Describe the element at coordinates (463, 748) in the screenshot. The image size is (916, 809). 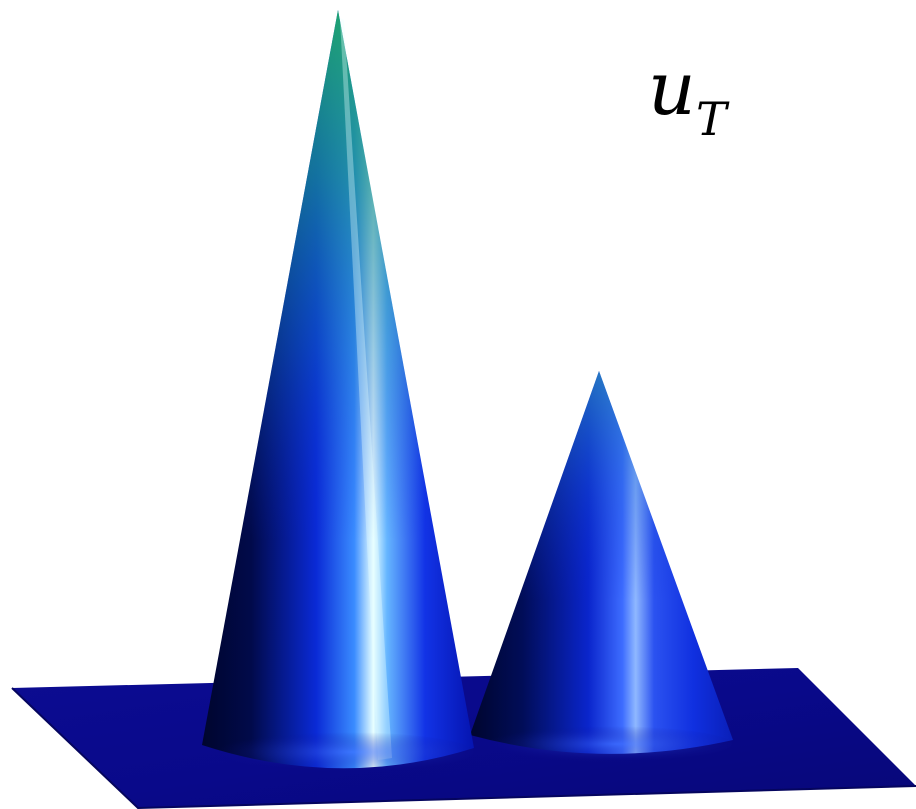
I see `base-plane-edge` at that location.